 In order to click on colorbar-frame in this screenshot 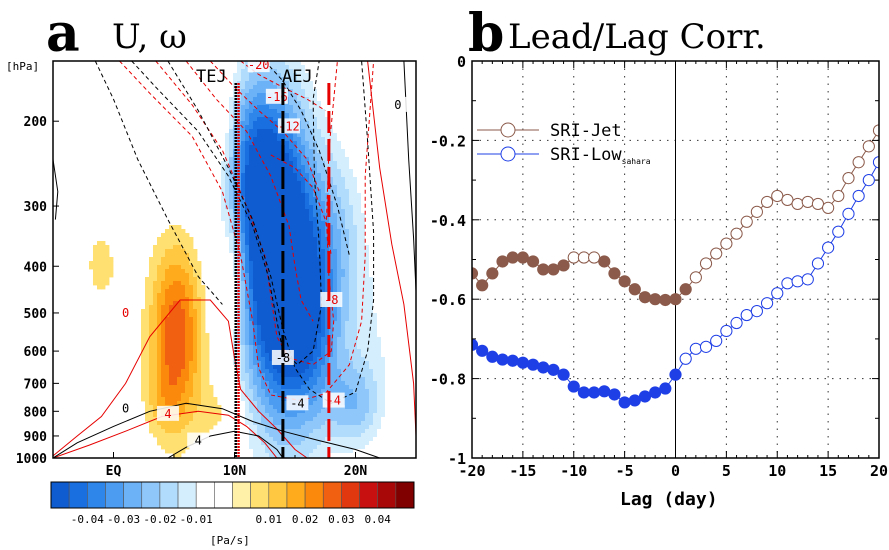, I will do `click(232, 495)`.